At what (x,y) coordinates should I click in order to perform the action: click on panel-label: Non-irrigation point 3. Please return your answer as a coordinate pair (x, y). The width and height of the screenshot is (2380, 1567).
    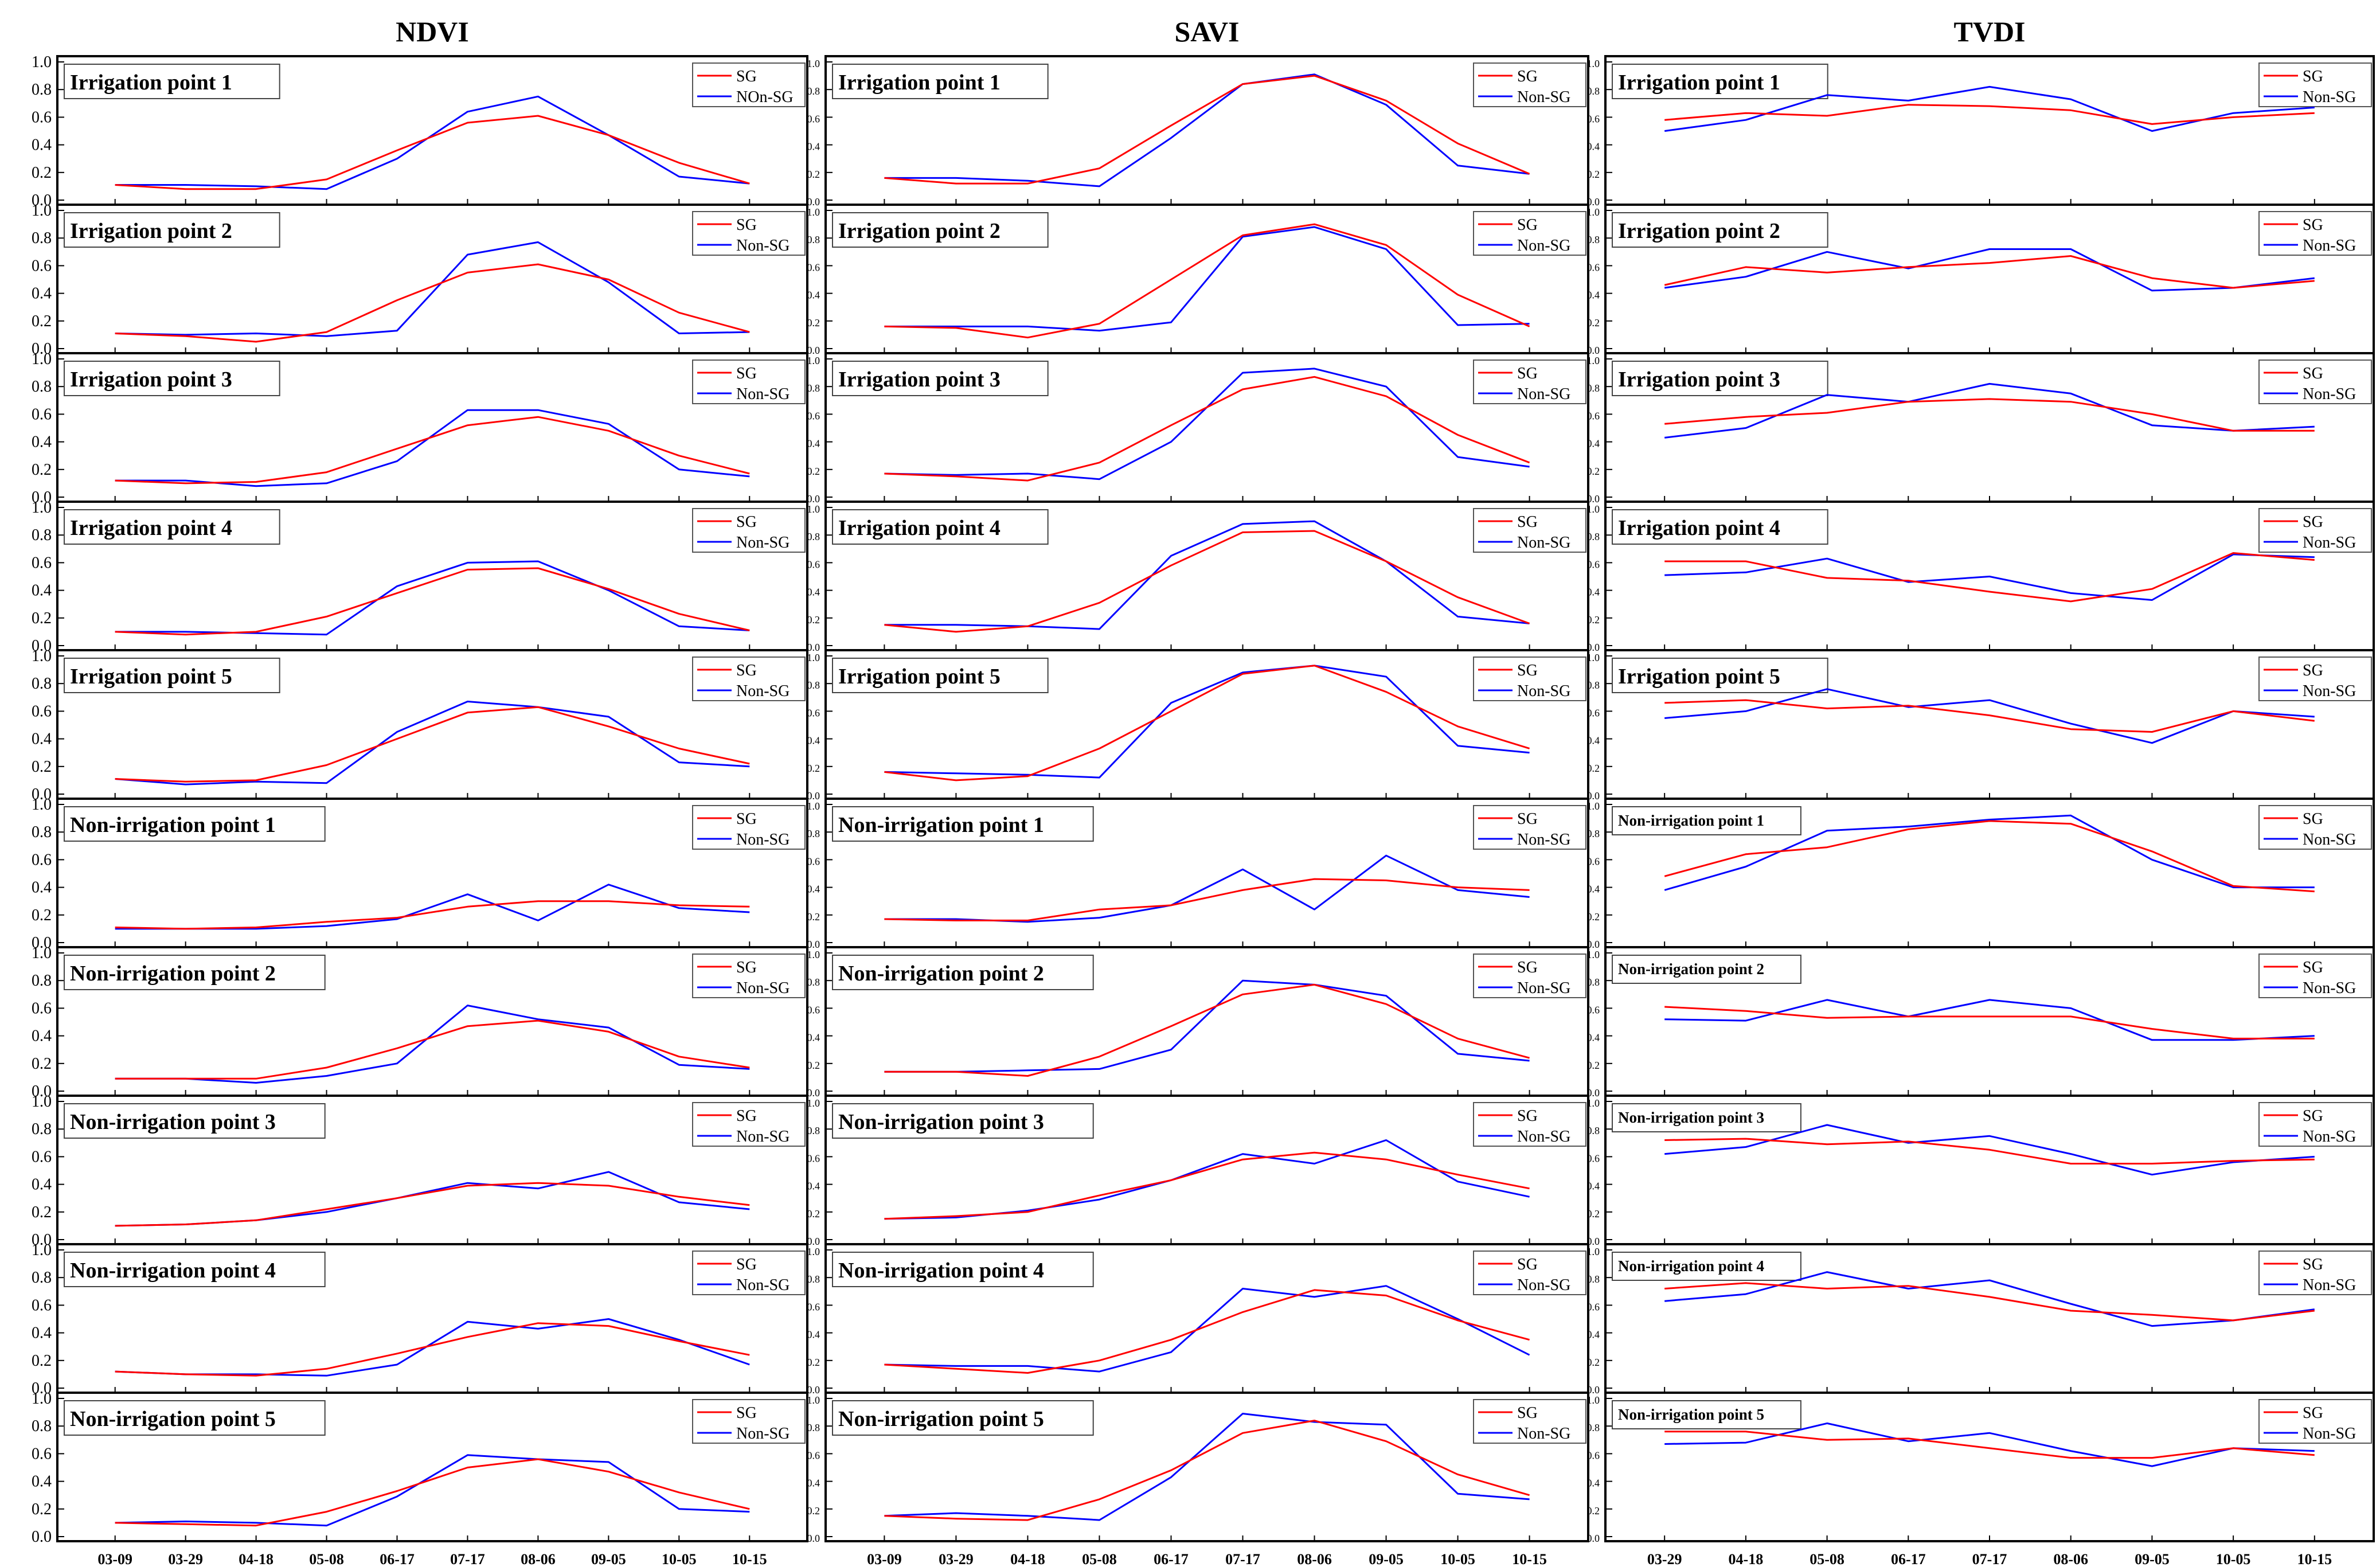
    Looking at the image, I should click on (173, 1122).